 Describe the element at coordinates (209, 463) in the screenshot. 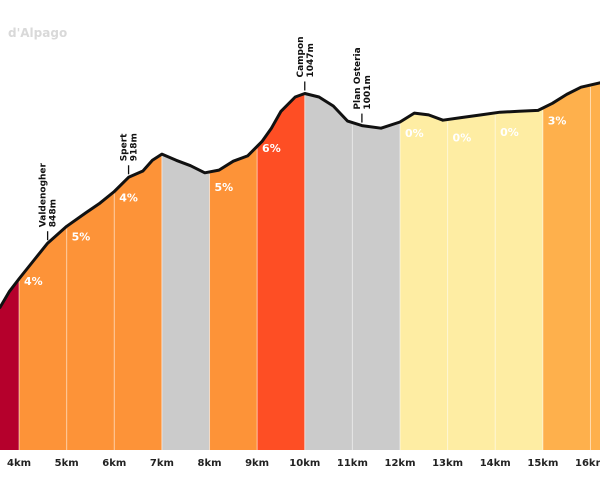

I see `x-tick-label: 8km` at that location.